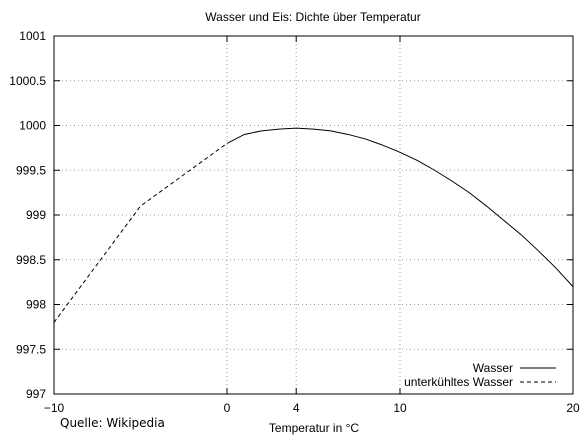 The image size is (586, 440). Describe the element at coordinates (36, 305) in the screenshot. I see `y-tick-label: 998` at that location.